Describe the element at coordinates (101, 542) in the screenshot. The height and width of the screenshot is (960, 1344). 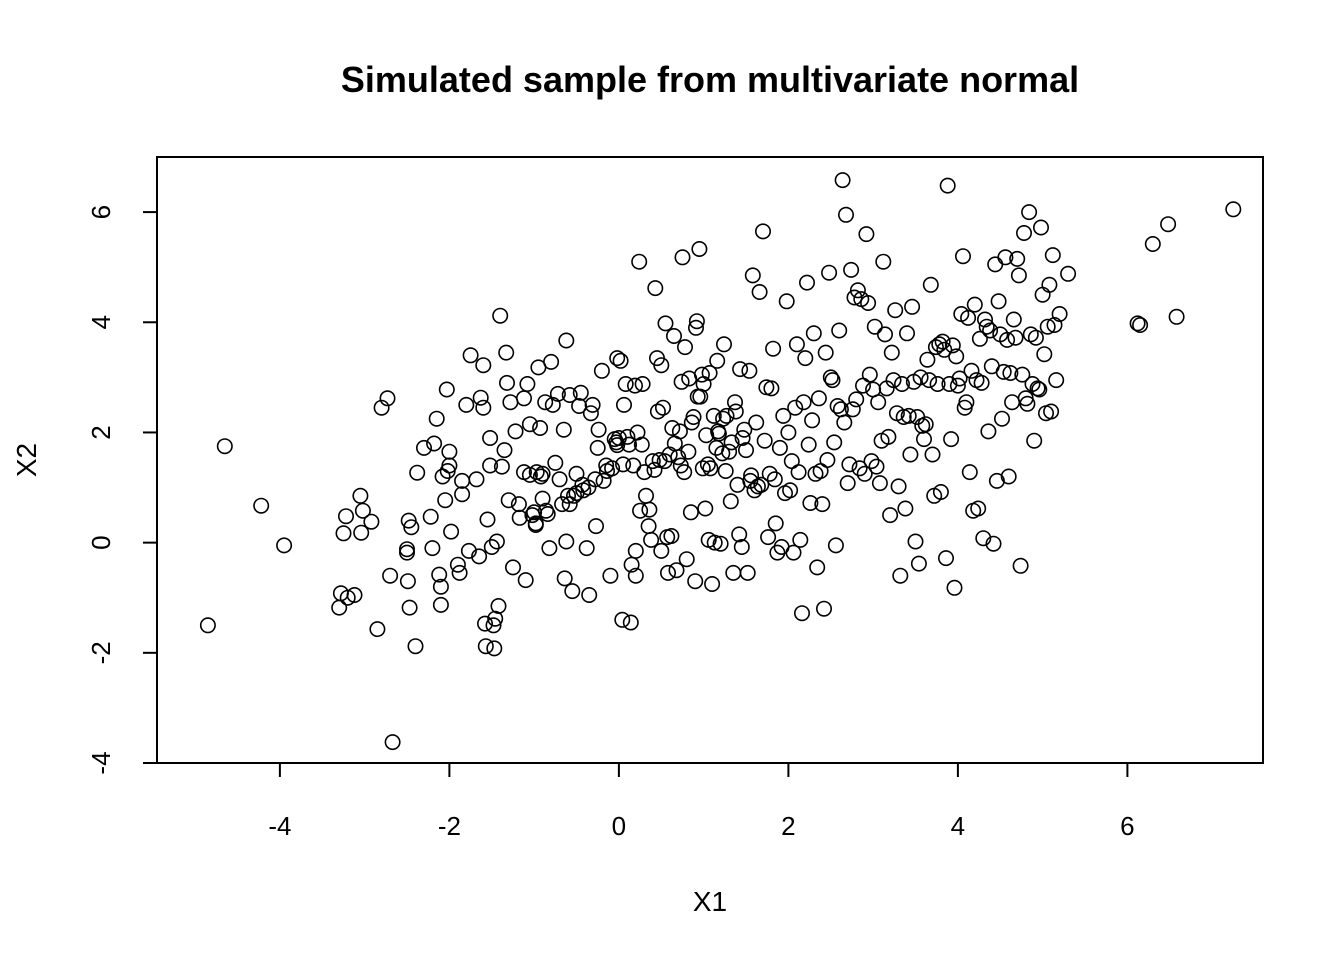
I see `y-tick-label: 0` at that location.